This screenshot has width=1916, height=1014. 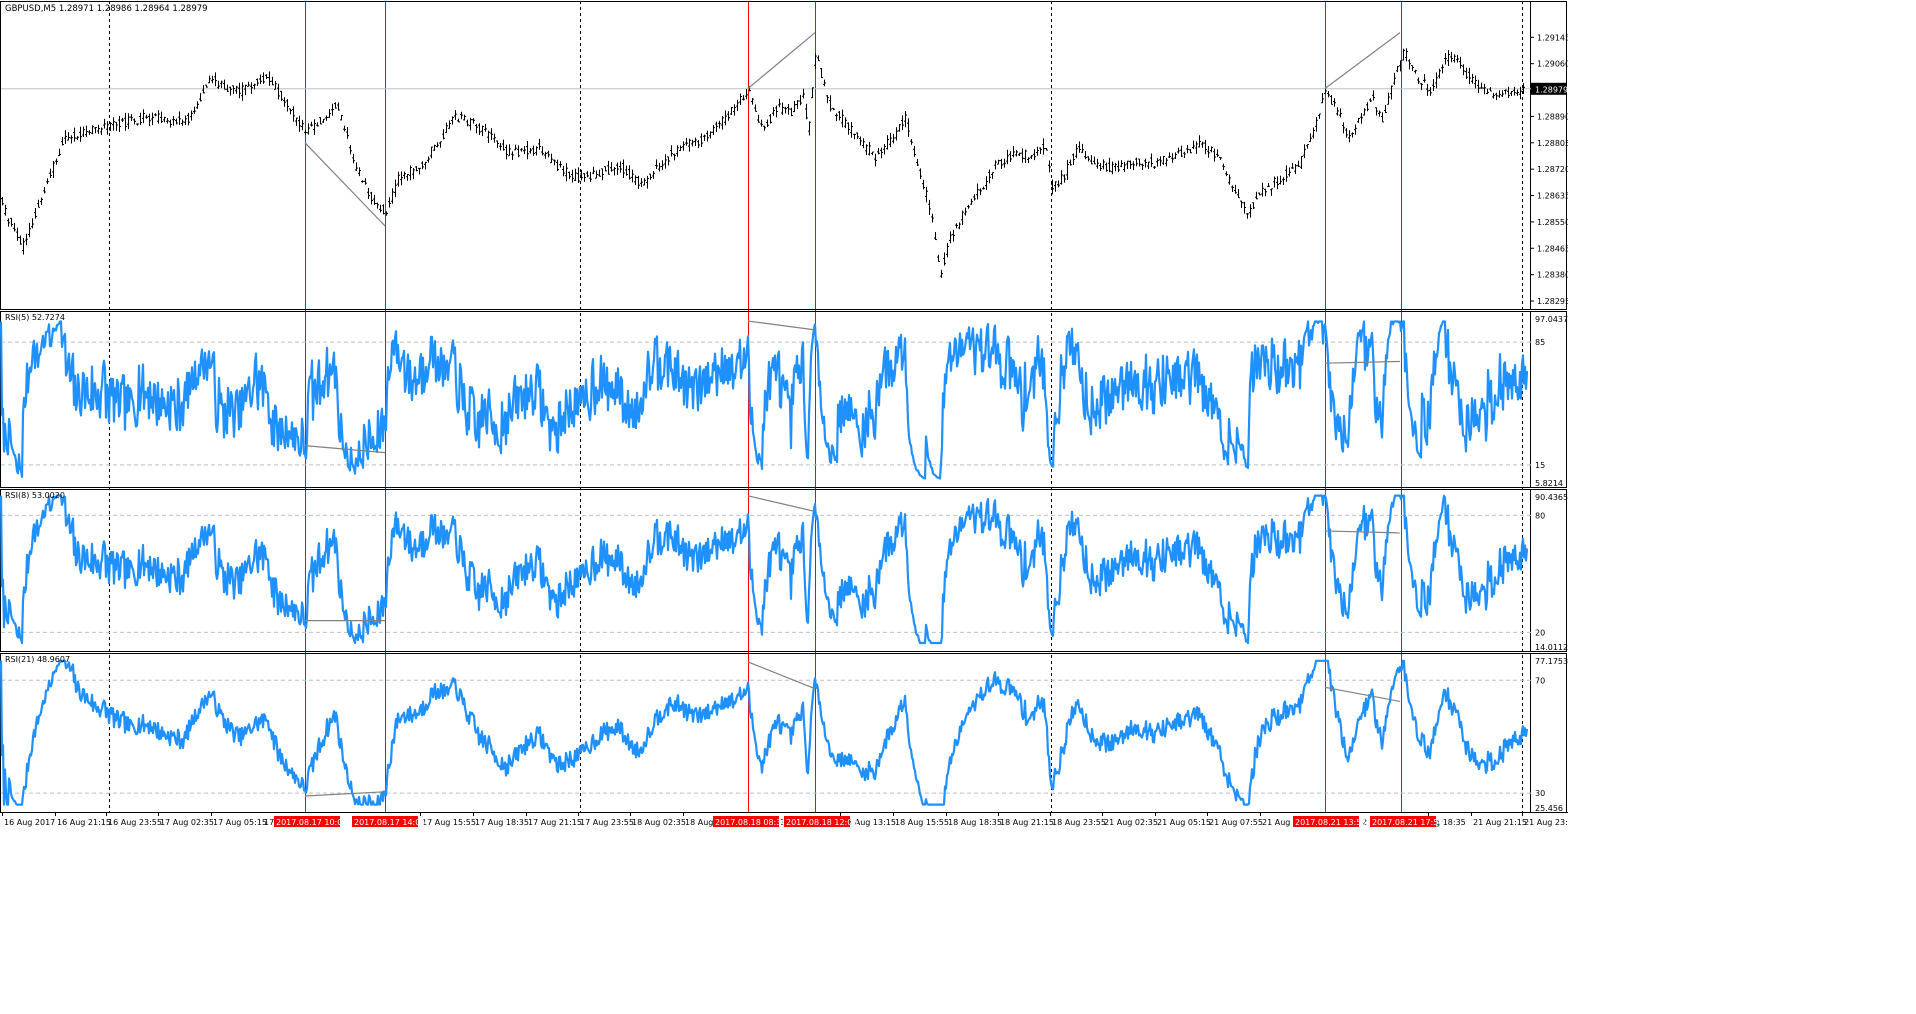 I want to click on rsi-scale-label: 20, so click(x=1540, y=632).